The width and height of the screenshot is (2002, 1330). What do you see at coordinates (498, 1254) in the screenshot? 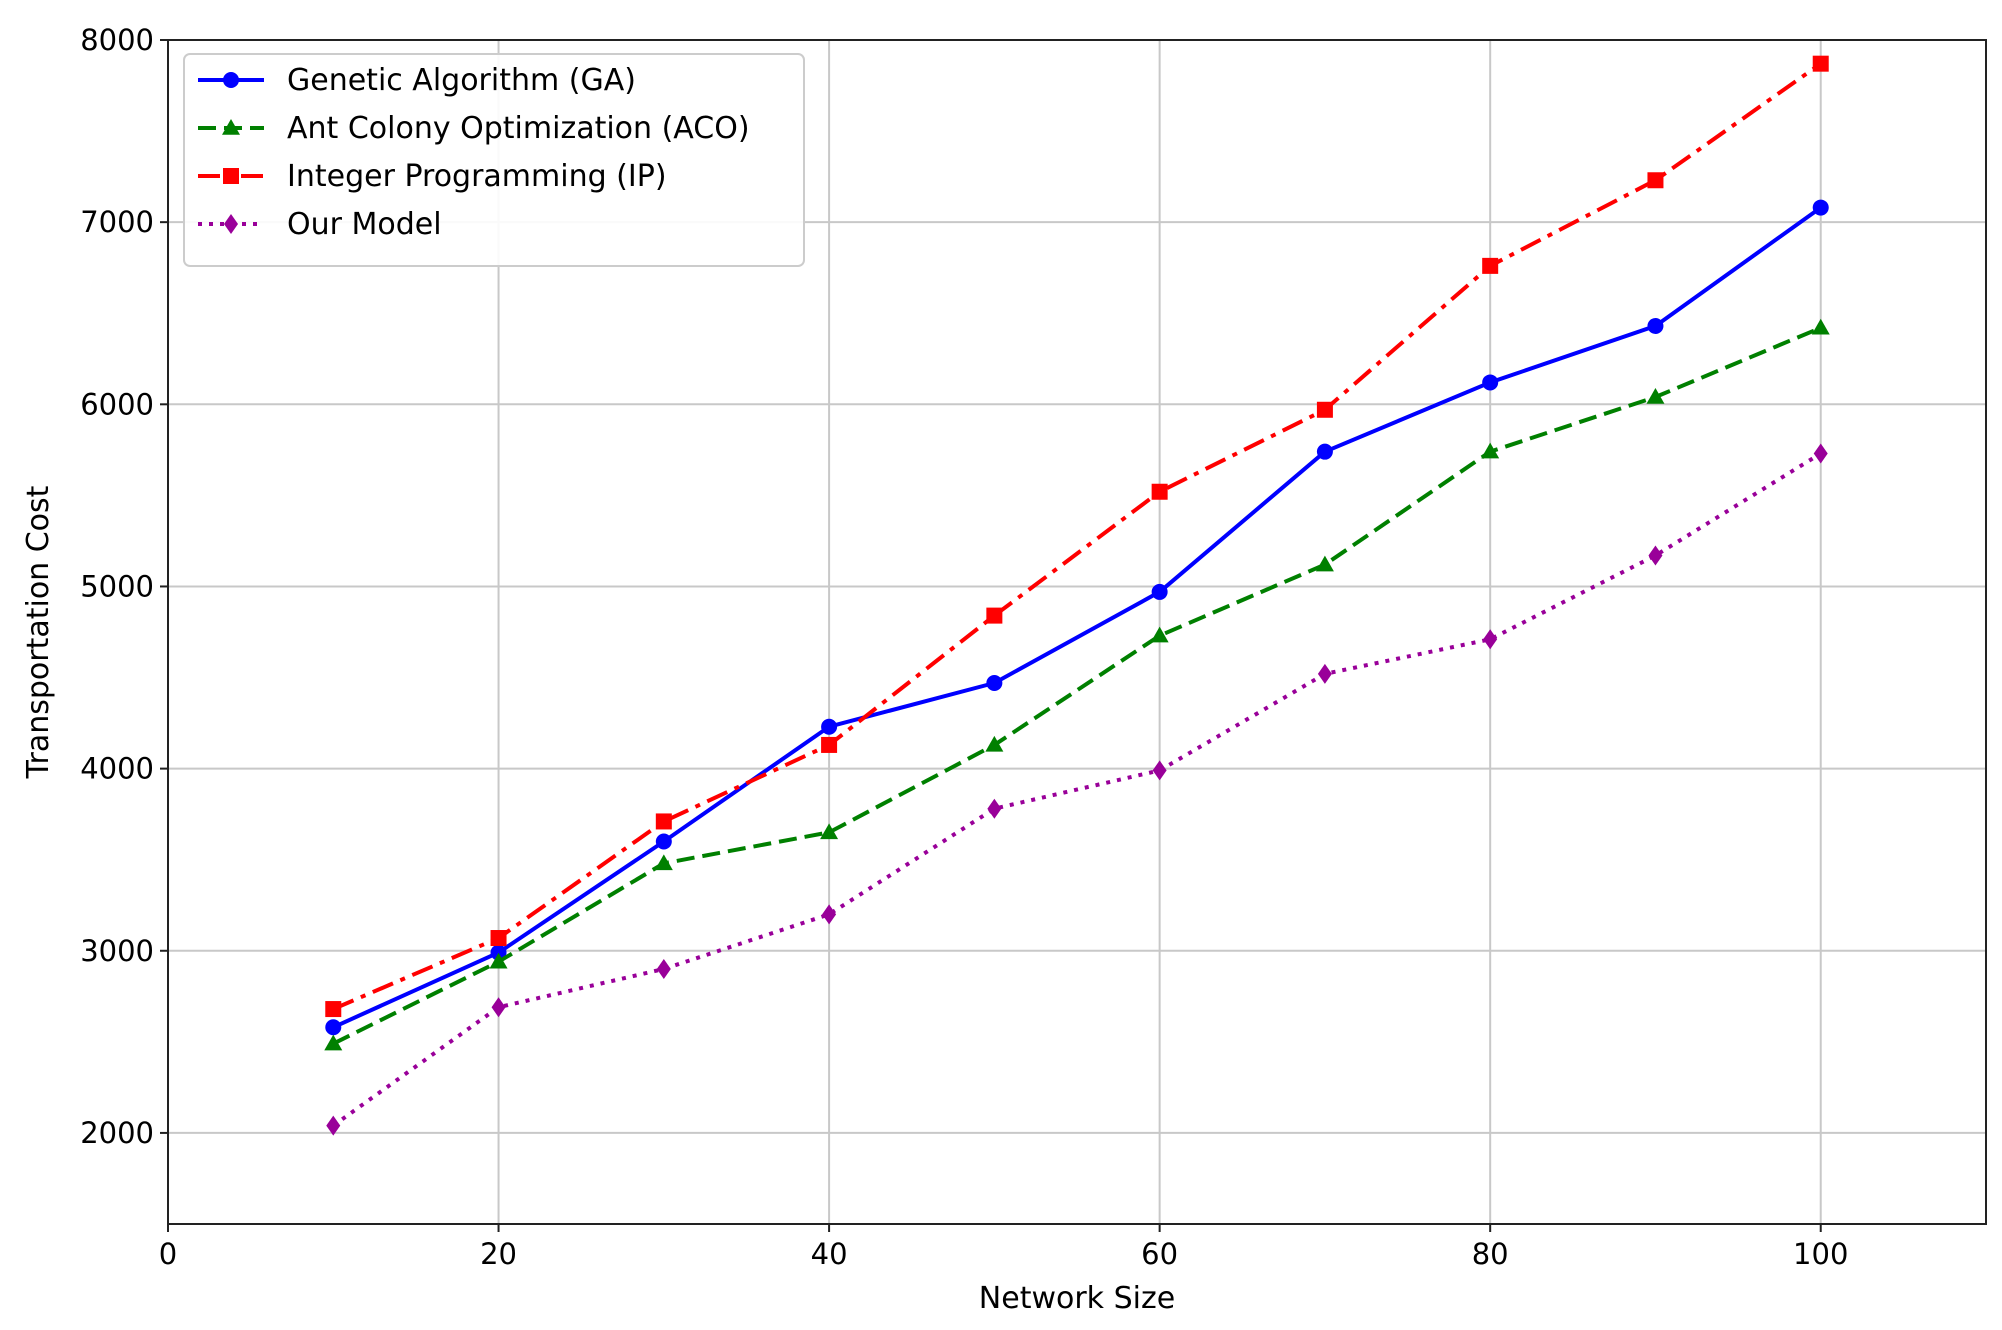
I see `x-tick-label: 20` at bounding box center [498, 1254].